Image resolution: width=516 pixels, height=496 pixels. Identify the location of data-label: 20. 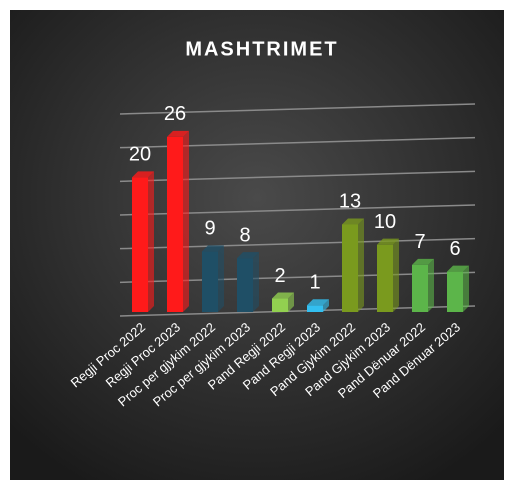
(140, 155).